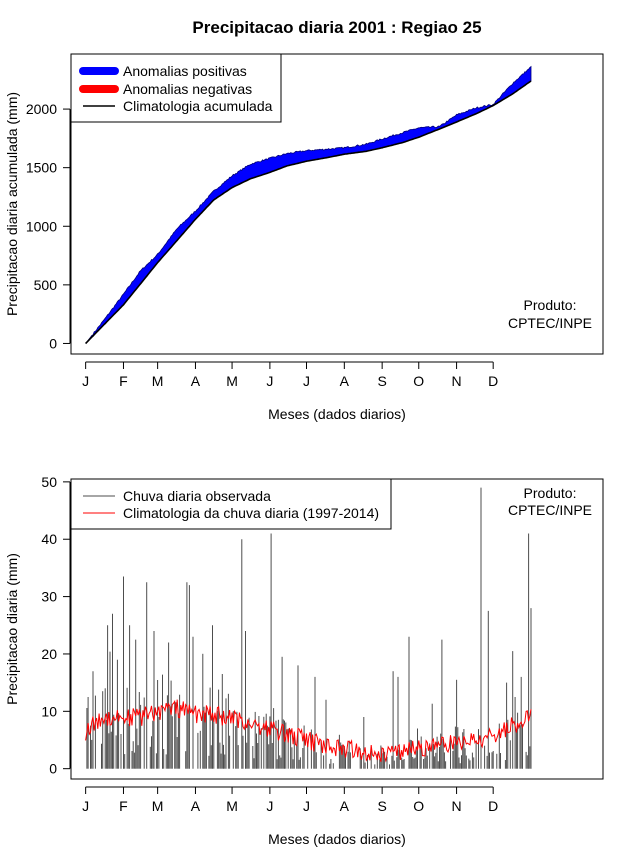 The width and height of the screenshot is (640, 850). I want to click on legend-label-positive: Anomalias positivas, so click(185, 71).